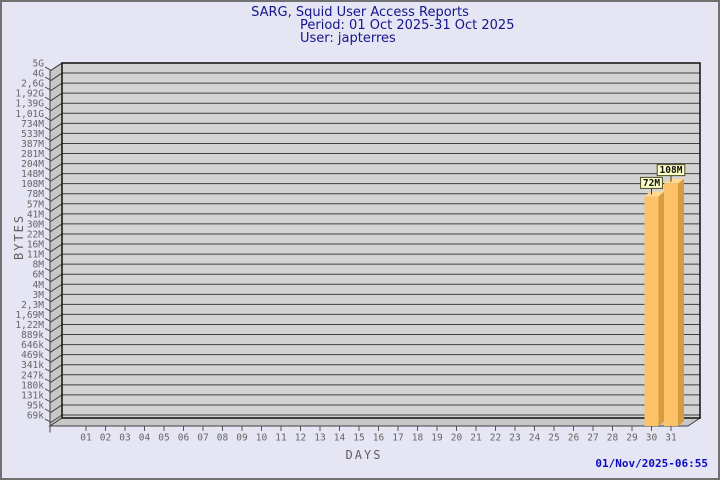 Image resolution: width=720 pixels, height=480 pixels. Describe the element at coordinates (35, 255) in the screenshot. I see `y-tick-label: 11M` at that location.